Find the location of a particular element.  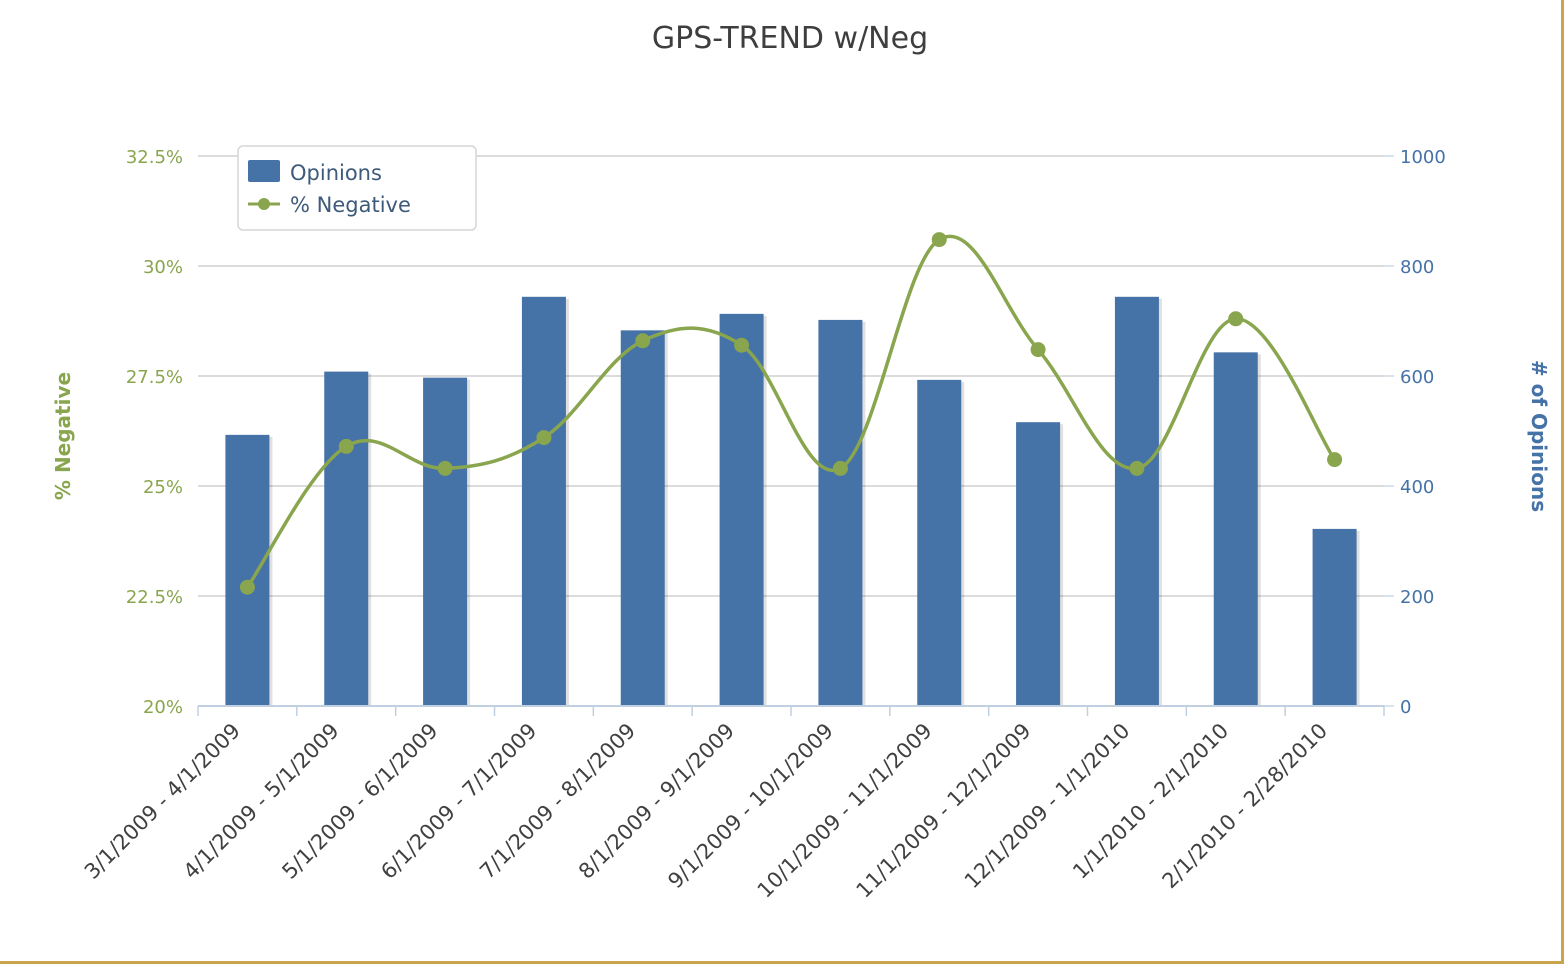

y-right-tick-label: 800 is located at coordinates (1417, 267).